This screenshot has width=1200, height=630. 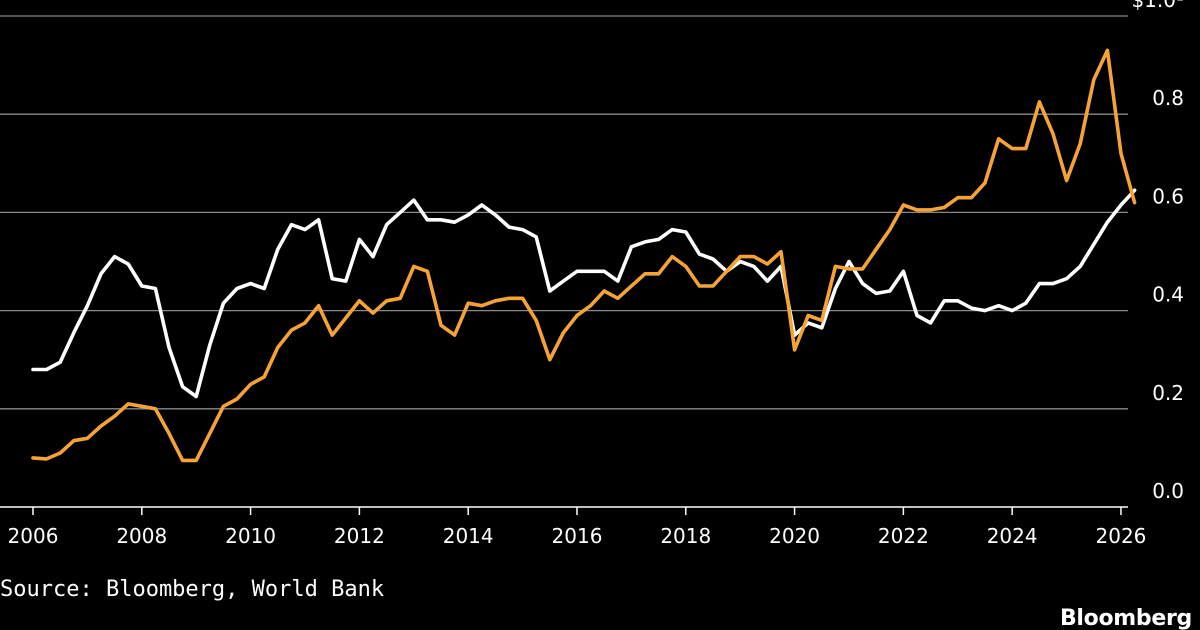 What do you see at coordinates (1168, 393) in the screenshot?
I see `y-tick-label: 0.2` at bounding box center [1168, 393].